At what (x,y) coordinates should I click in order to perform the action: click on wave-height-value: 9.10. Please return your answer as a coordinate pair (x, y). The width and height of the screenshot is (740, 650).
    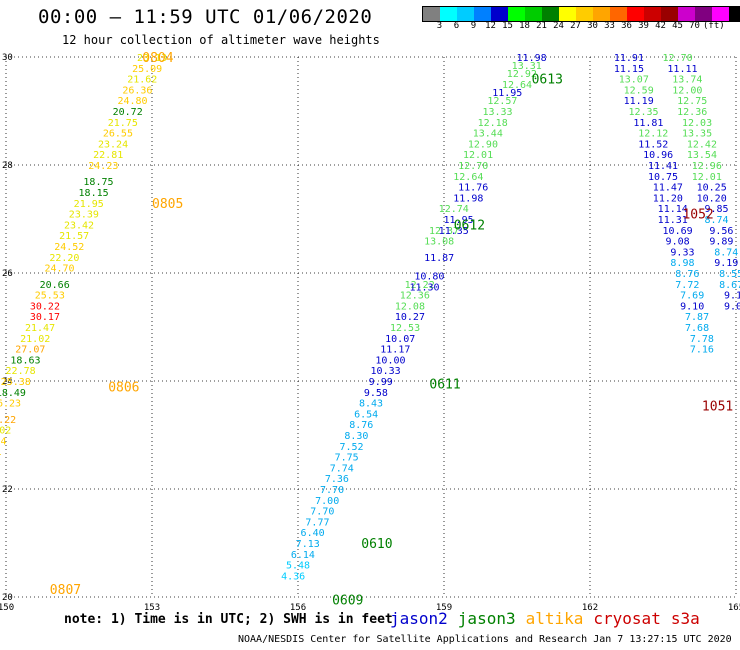
    Looking at the image, I should click on (692, 306).